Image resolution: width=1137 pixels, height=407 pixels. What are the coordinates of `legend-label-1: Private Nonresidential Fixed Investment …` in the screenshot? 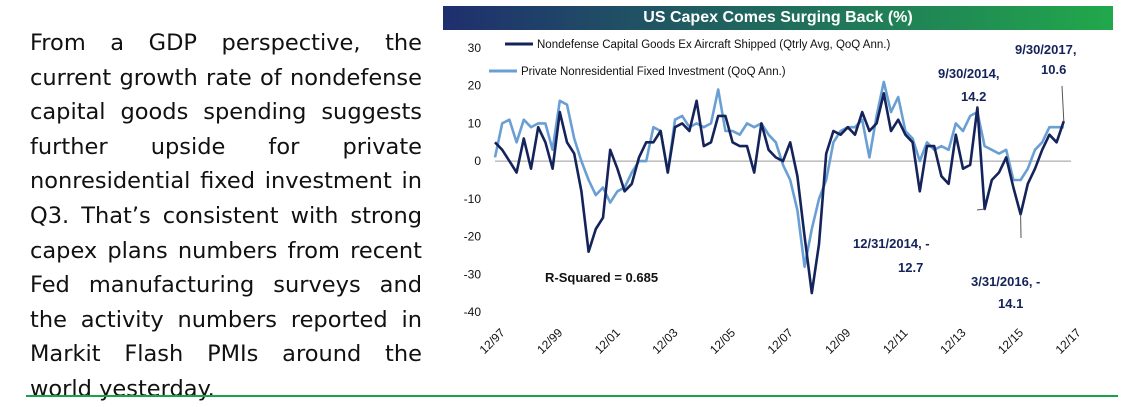 It's located at (653, 72).